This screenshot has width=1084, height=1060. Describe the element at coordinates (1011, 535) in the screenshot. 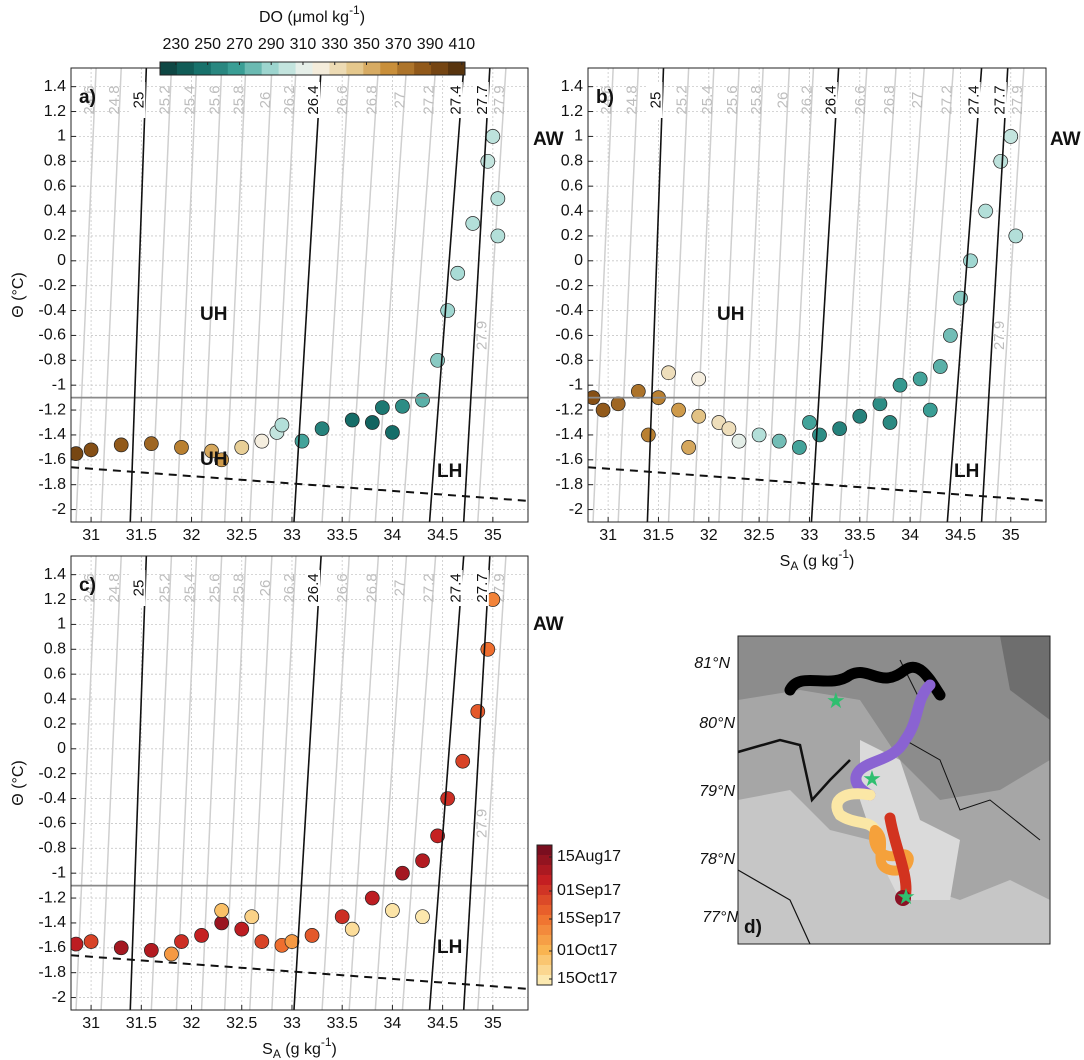

I see `x-tick-label: 35` at that location.